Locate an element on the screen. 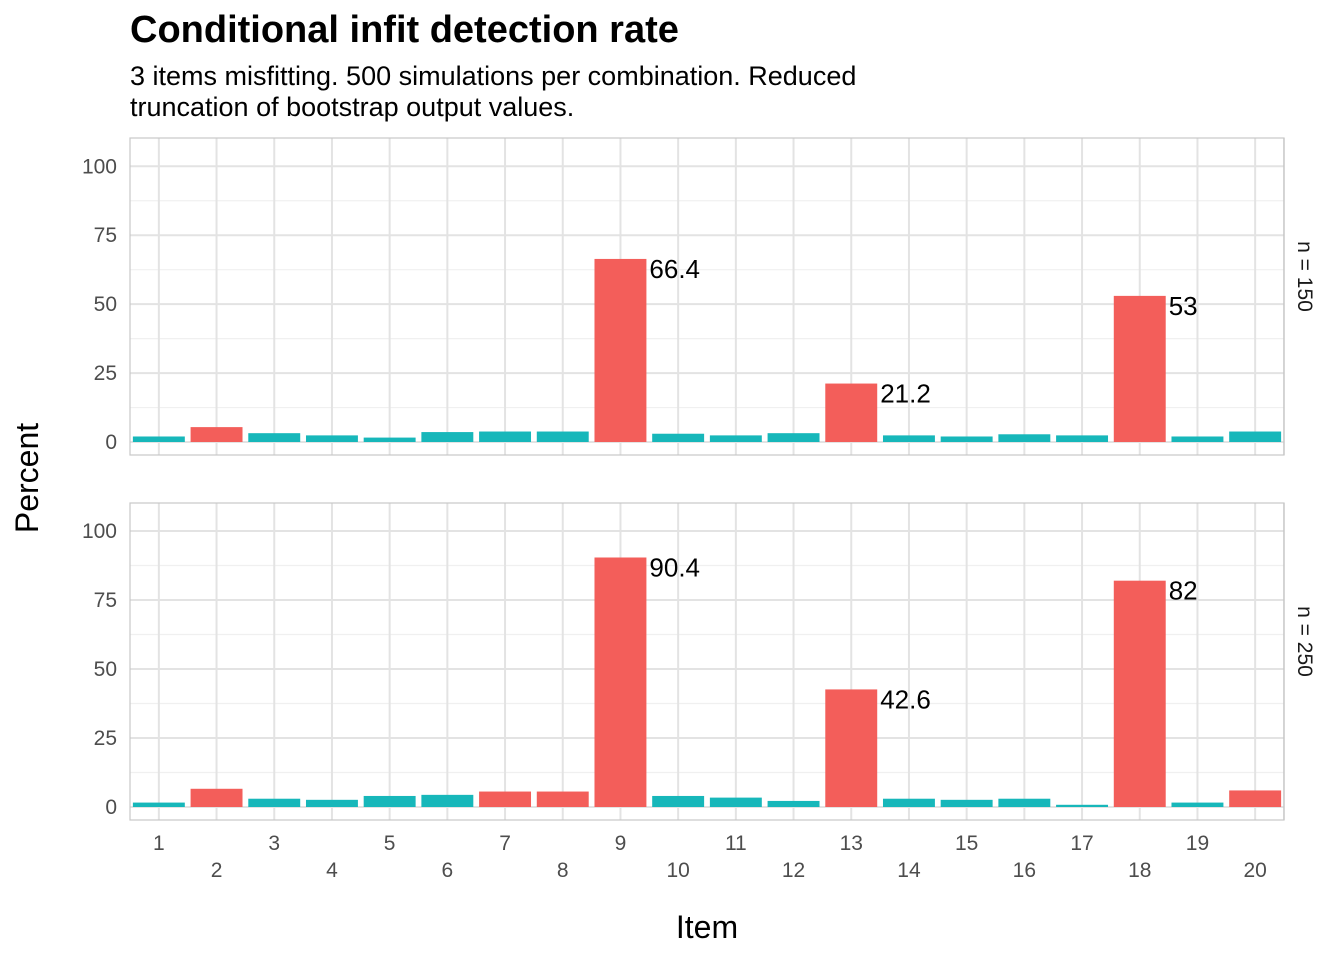  x-tick-label: 1 is located at coordinates (159, 843).